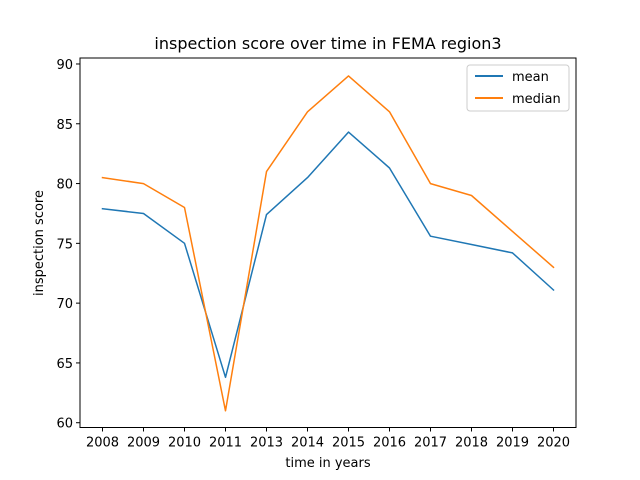 This screenshot has height=480, width=640. Describe the element at coordinates (64, 65) in the screenshot. I see `y-tick-label: 90` at that location.